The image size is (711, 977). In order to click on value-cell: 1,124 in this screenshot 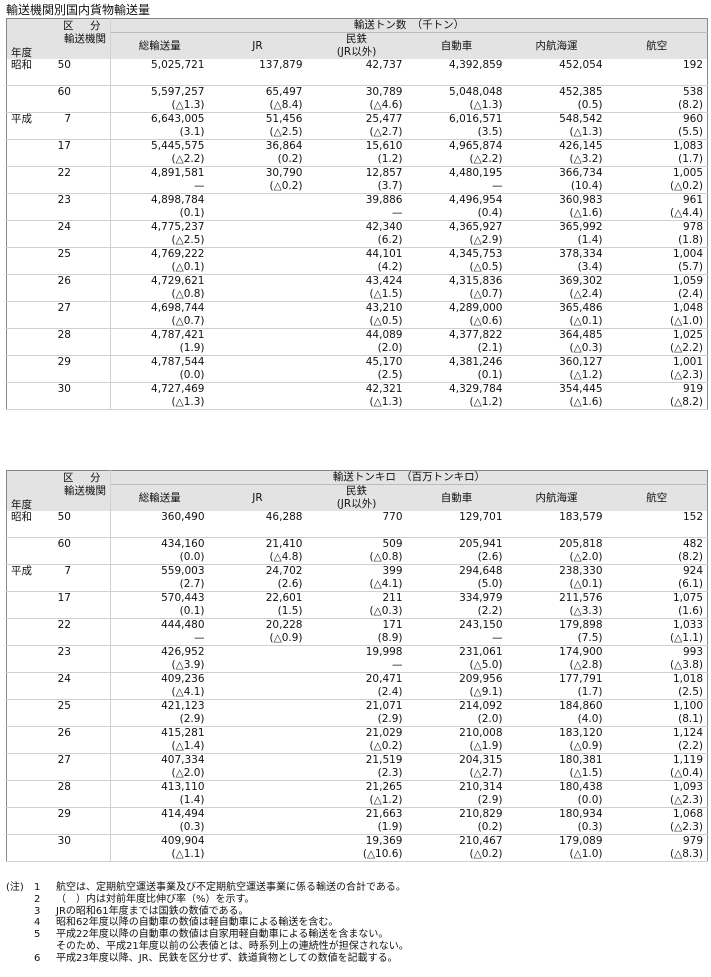, I will do `click(687, 733)`.